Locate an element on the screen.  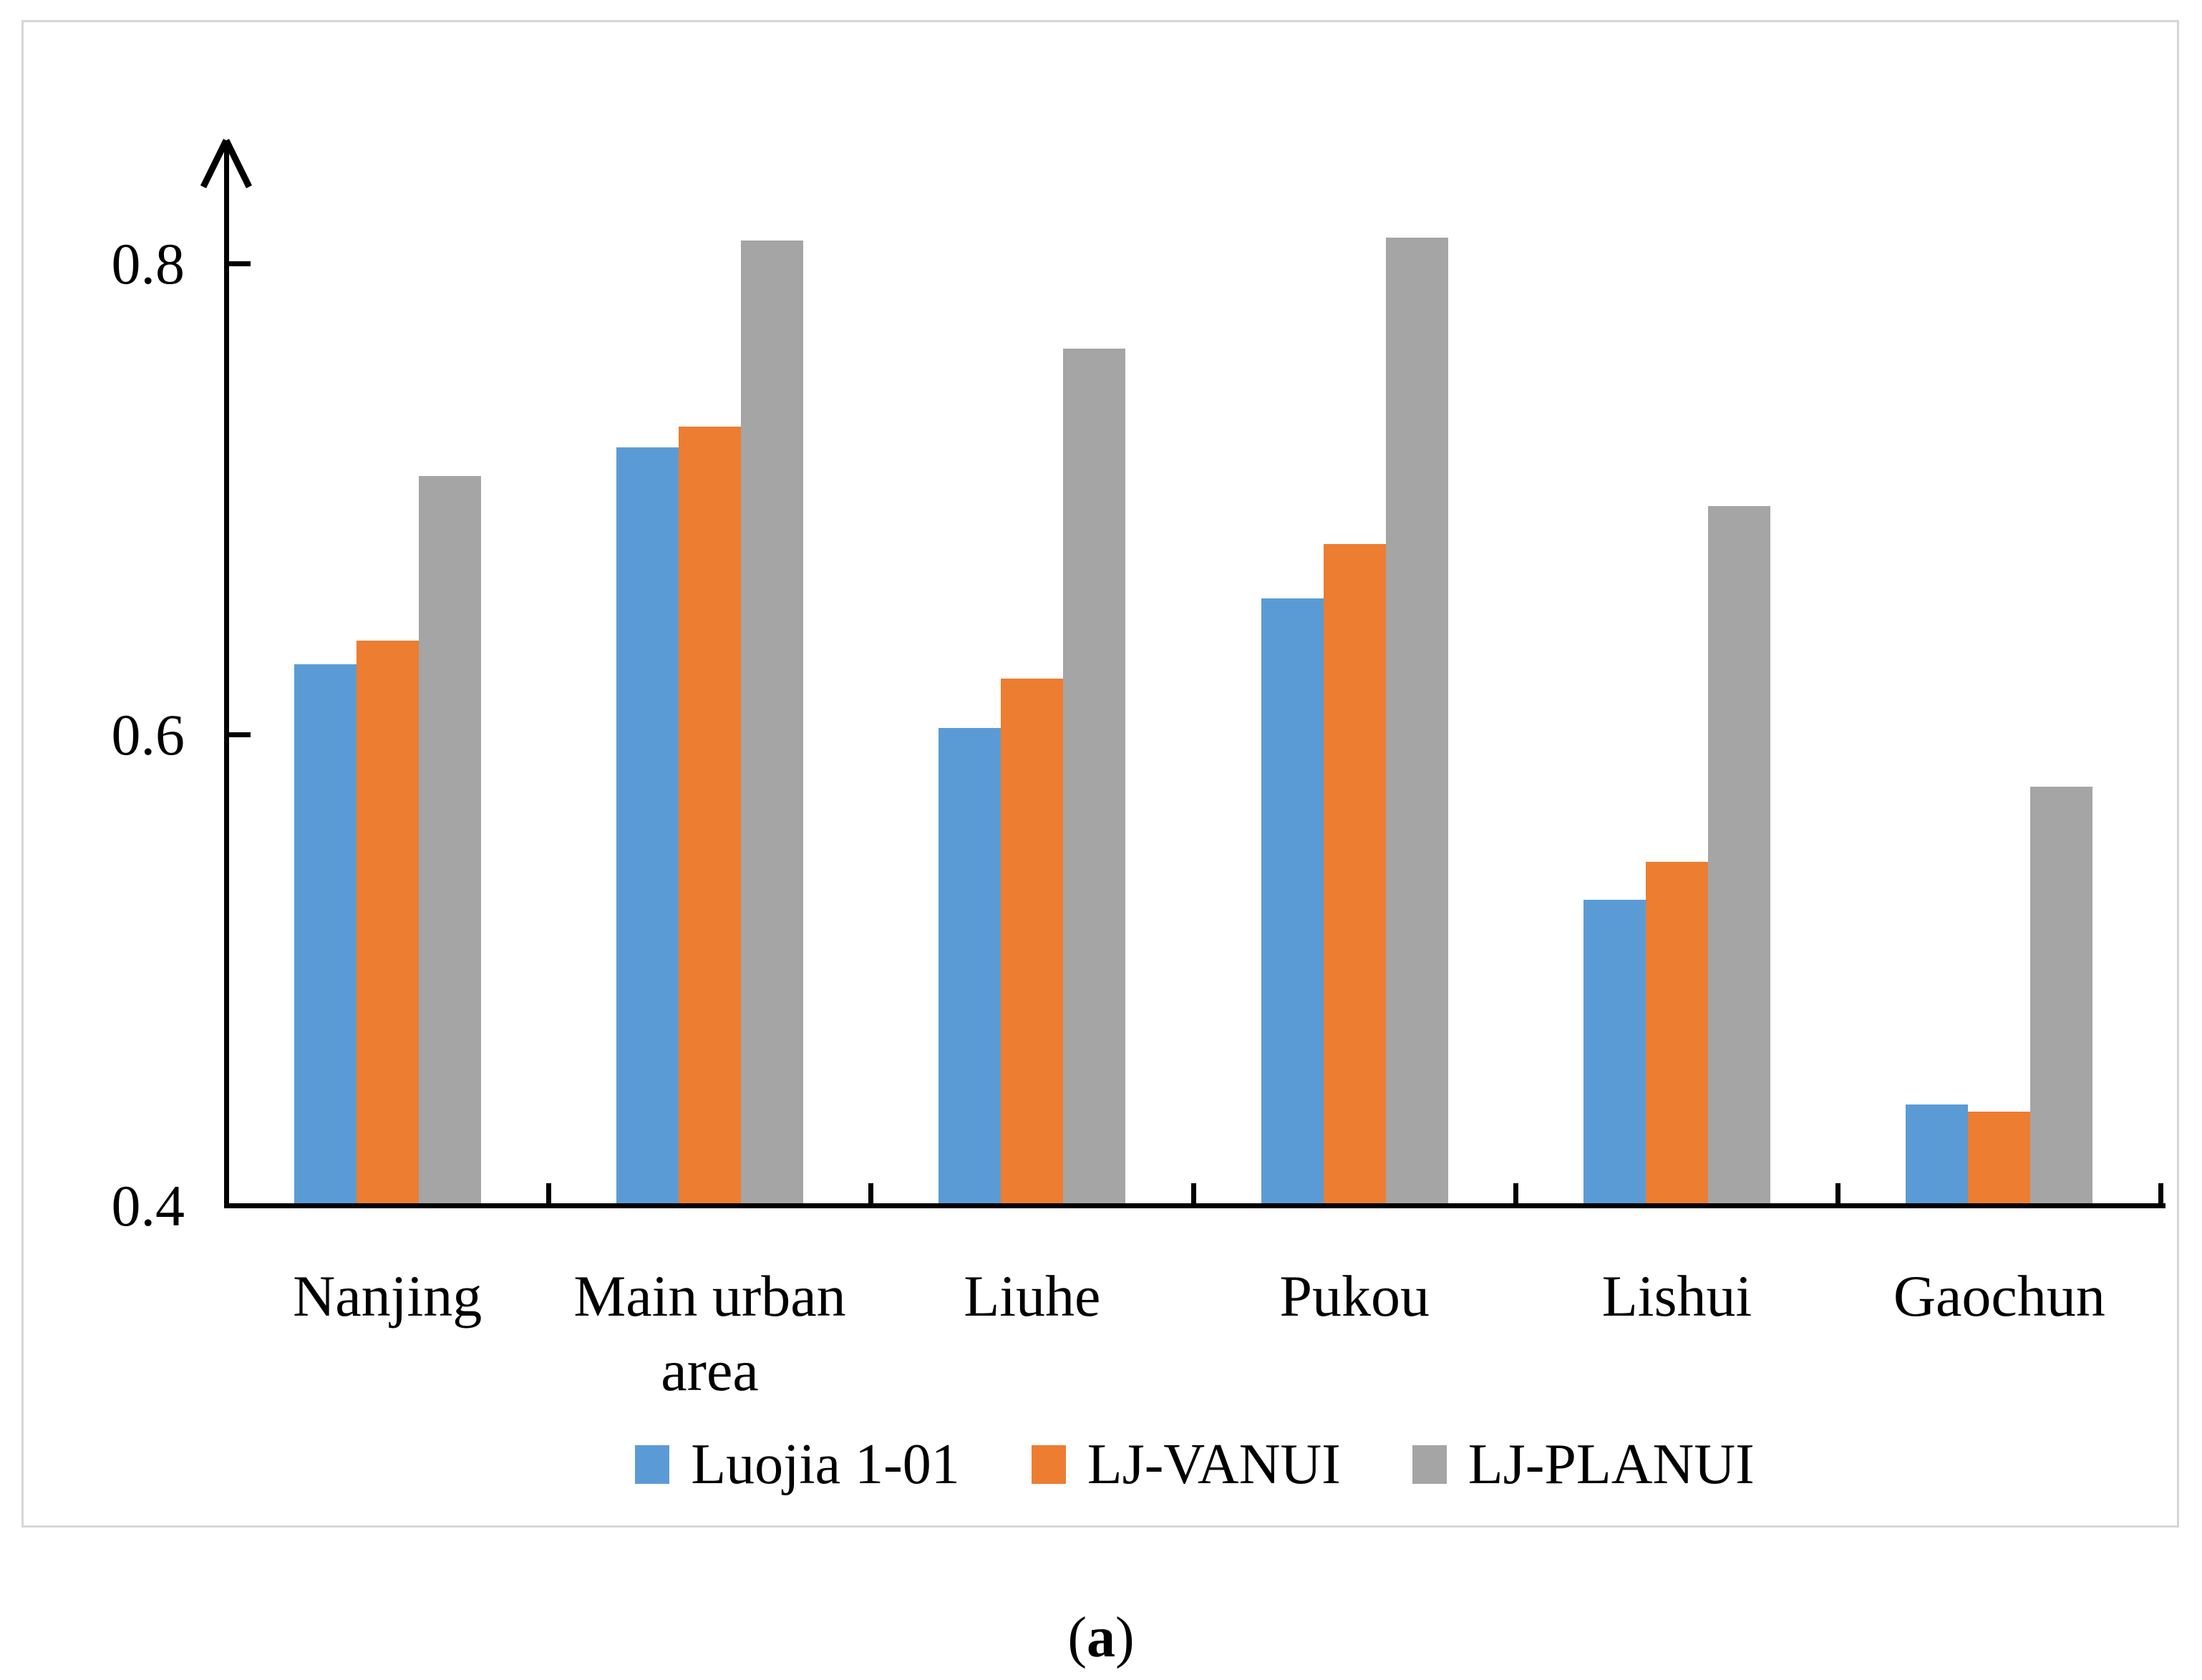
legend-item-lj-vanui: LJ-VANUI is located at coordinates (1186, 1464).